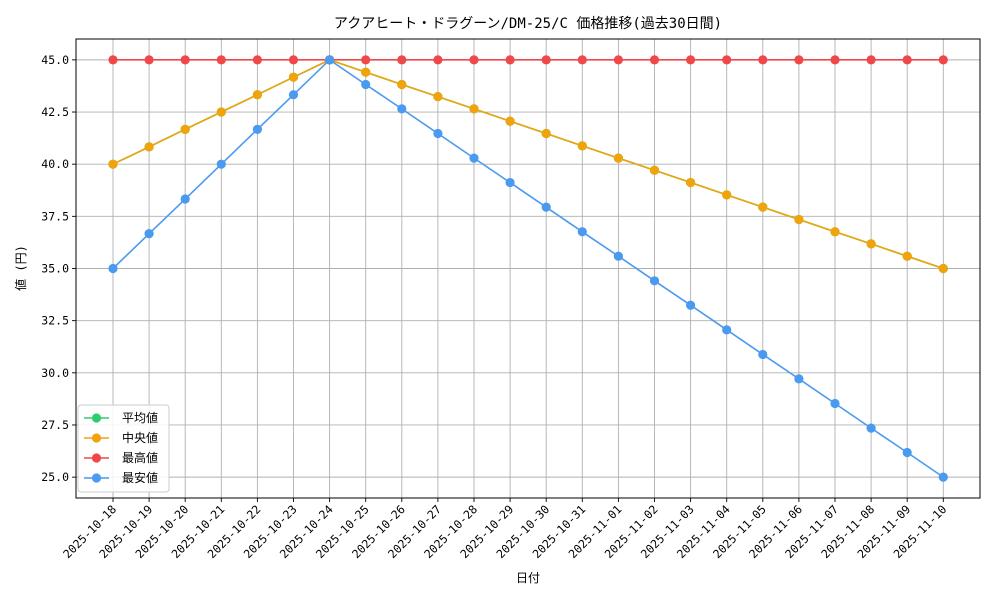  Describe the element at coordinates (55, 269) in the screenshot. I see `y-tick-label: 35.0` at that location.